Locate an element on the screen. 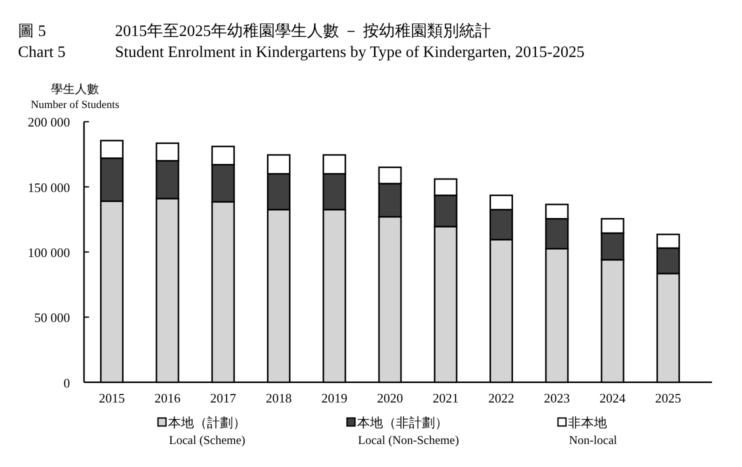 This screenshot has width=742, height=467. x-tick-label: 2023 is located at coordinates (557, 398).